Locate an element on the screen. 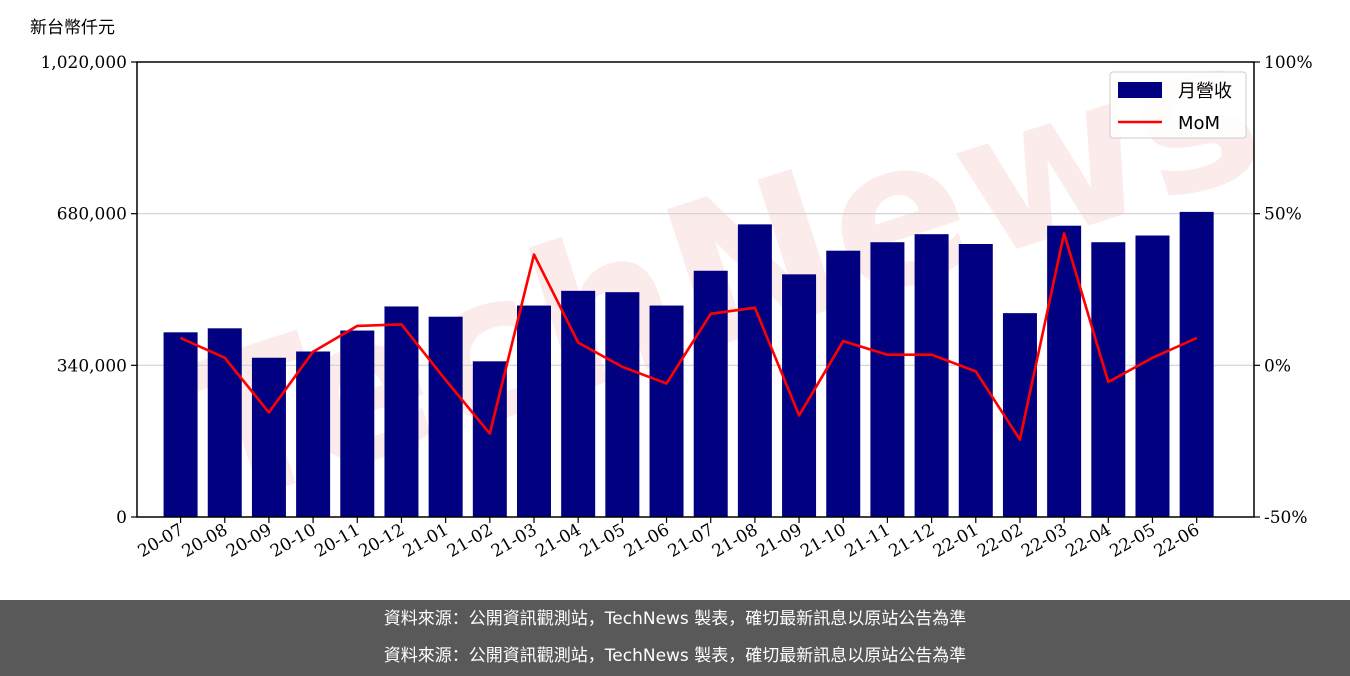 This screenshot has width=1350, height=676. legend-label: MoM is located at coordinates (1199, 123).